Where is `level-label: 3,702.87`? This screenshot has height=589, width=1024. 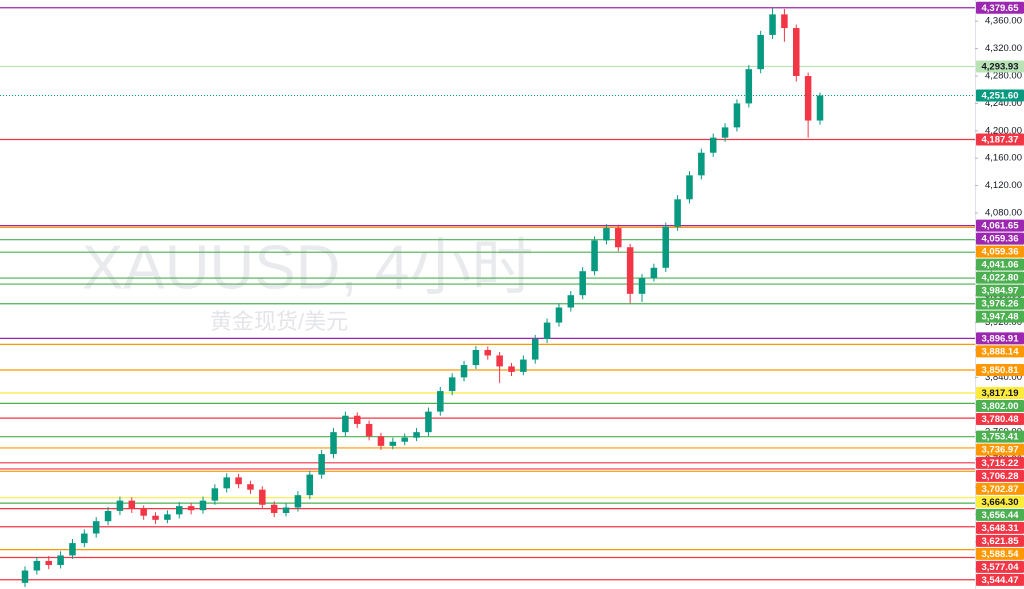
level-label: 3,702.87 is located at coordinates (1000, 489).